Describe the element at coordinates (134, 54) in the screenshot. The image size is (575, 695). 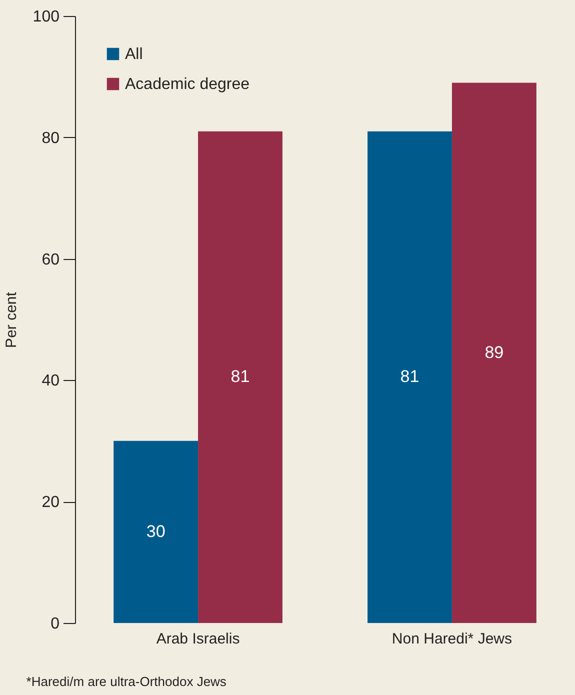
I see `legend-label: All` at that location.